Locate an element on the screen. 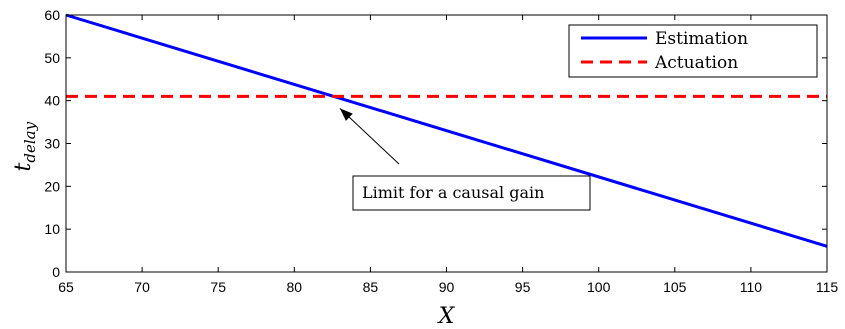 Image resolution: width=845 pixels, height=329 pixels. y-axis-label-subscript: delay is located at coordinates (30, 141).